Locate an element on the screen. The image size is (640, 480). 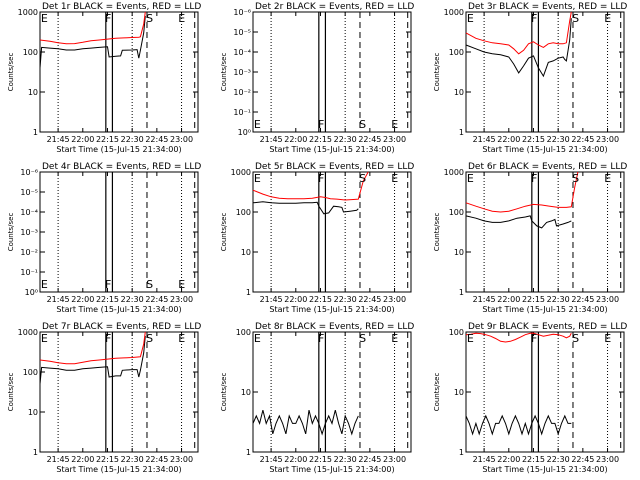
chart-title: Det 6r BLACK = Events, RED = LLD is located at coordinates (547, 167).